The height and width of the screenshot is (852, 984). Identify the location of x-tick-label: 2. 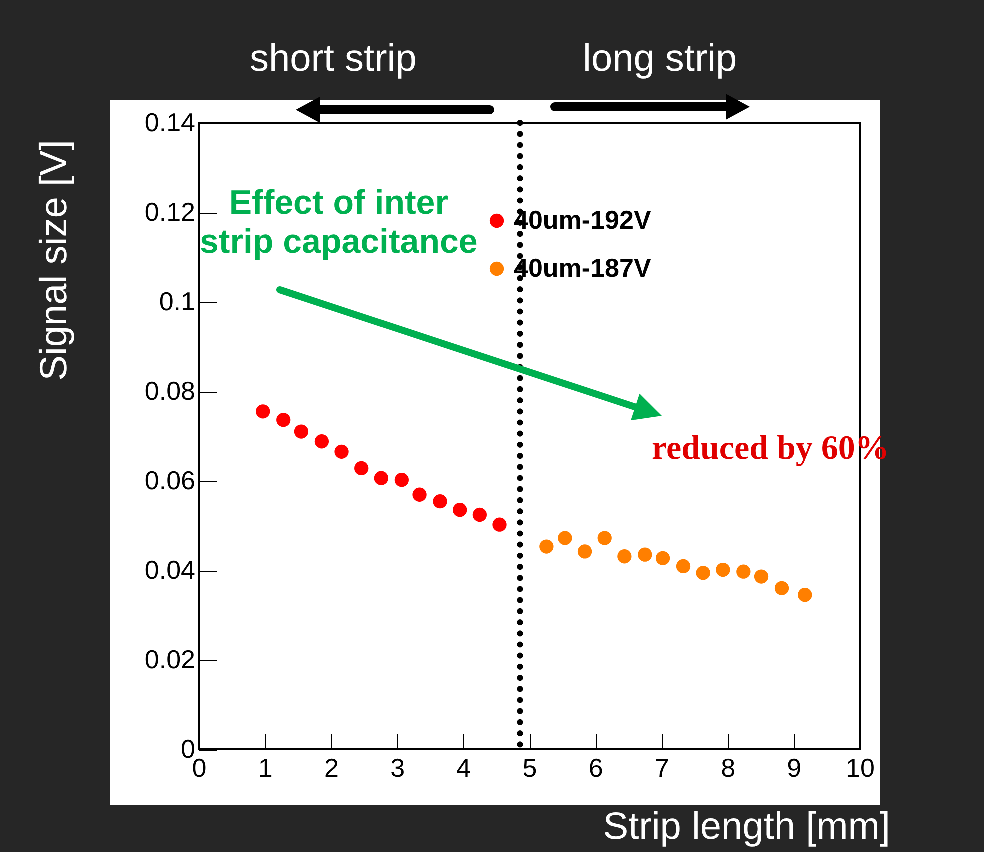
(331, 768).